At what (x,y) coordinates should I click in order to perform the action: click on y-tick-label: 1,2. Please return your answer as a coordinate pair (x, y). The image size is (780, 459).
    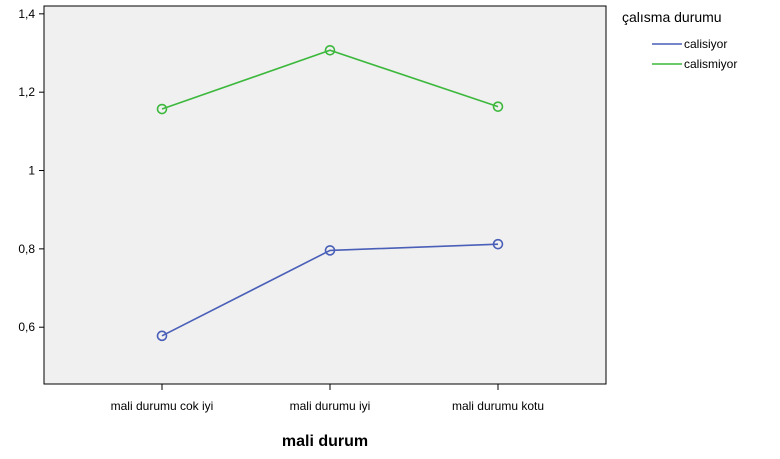
    Looking at the image, I should click on (26, 92).